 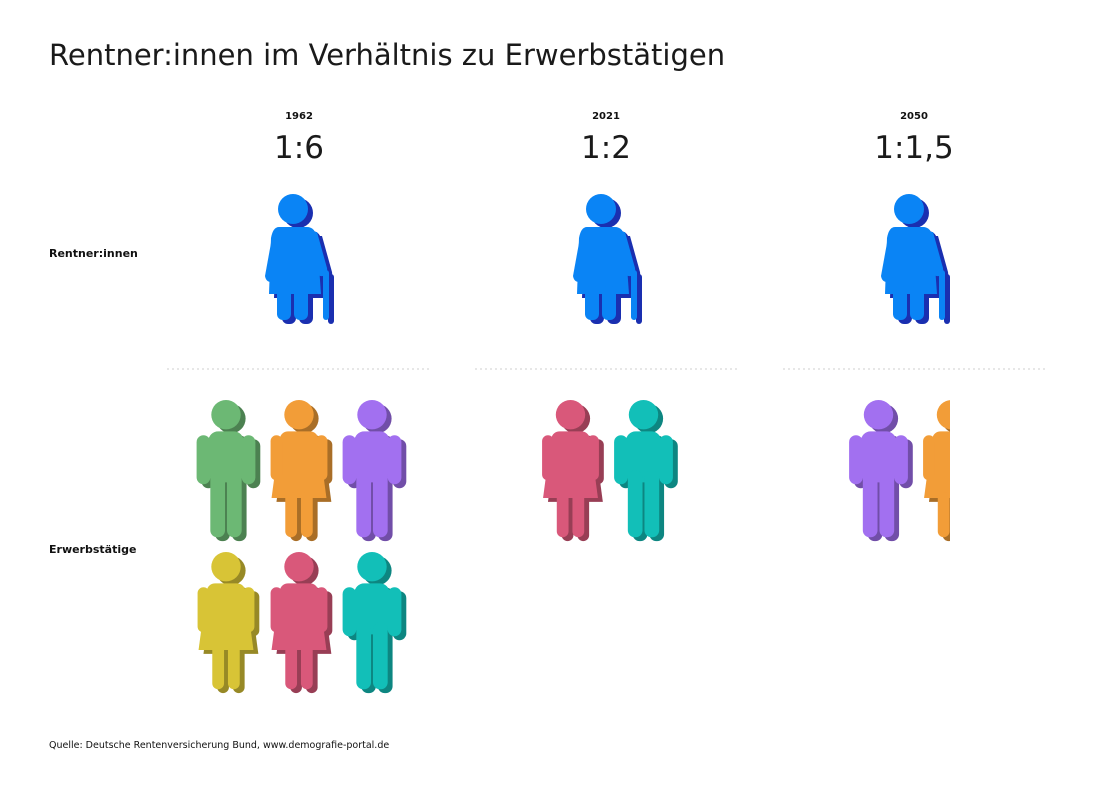 I want to click on row-label-retirees: Rentner:innen, so click(x=93, y=253).